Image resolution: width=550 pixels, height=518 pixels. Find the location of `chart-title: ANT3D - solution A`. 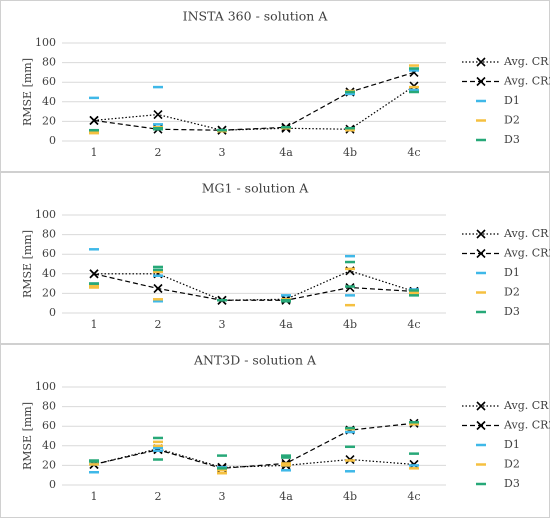

chart-title: ANT3D - solution A is located at coordinates (255, 360).